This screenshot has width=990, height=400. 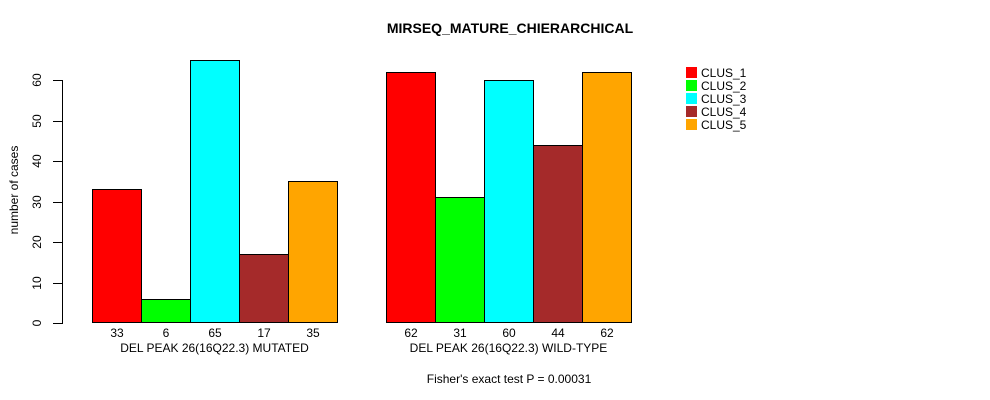 What do you see at coordinates (558, 234) in the screenshot?
I see `bar-clus_4-group2` at bounding box center [558, 234].